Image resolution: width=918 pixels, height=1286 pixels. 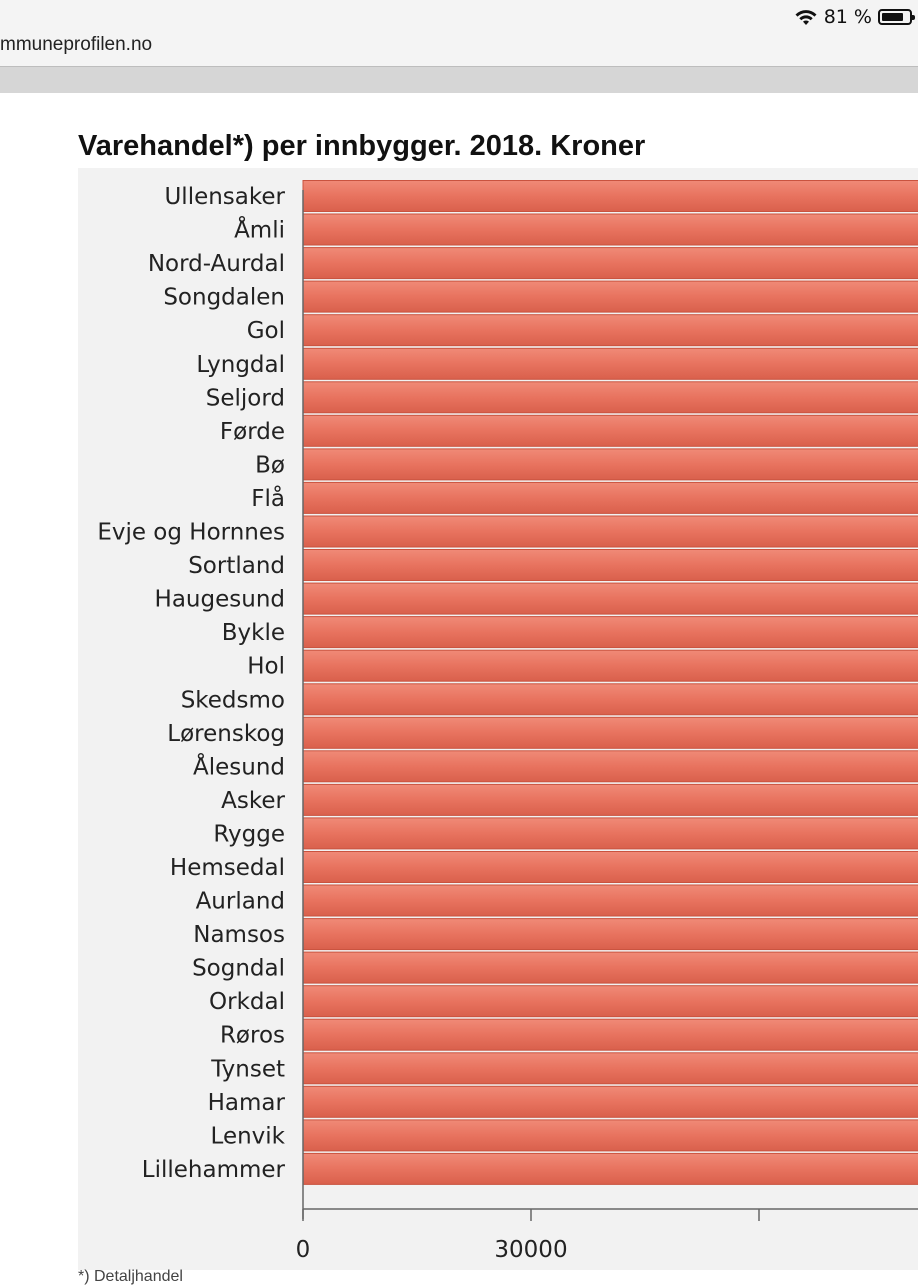 I want to click on category-label: Flå, so click(x=268, y=498).